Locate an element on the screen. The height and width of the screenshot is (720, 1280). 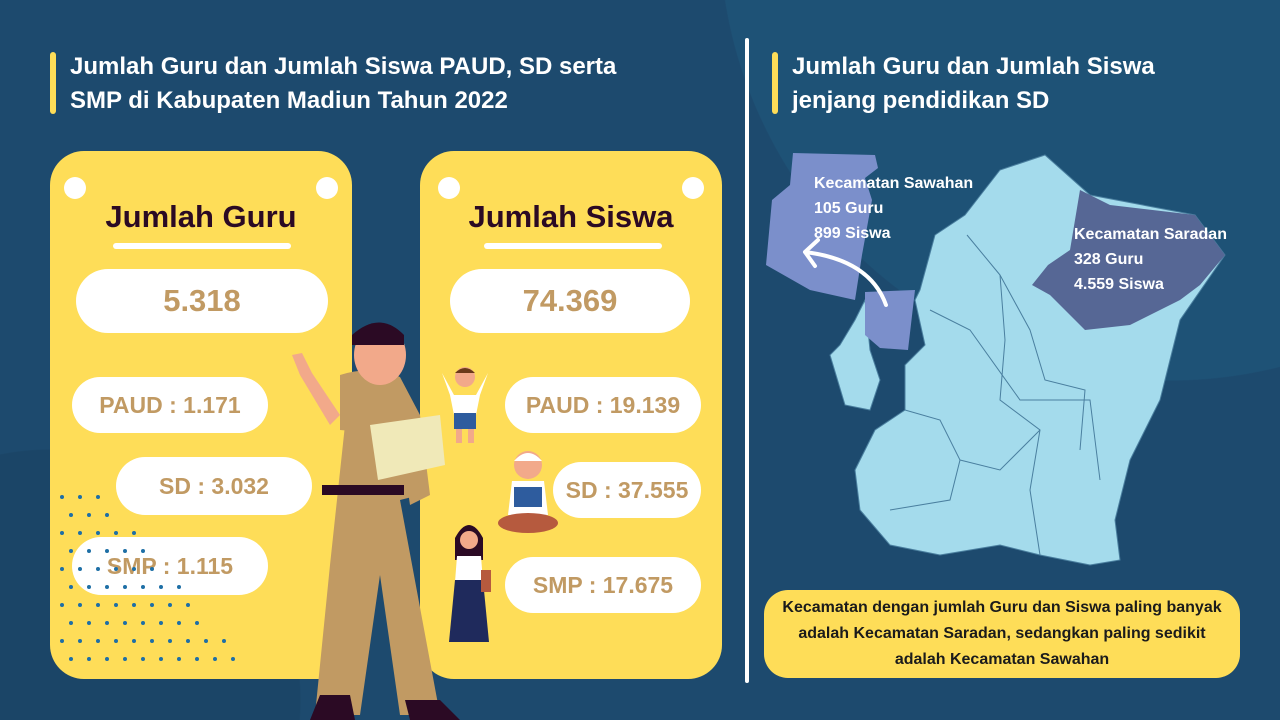
map-region-sawahan is located at coordinates (840, 251).